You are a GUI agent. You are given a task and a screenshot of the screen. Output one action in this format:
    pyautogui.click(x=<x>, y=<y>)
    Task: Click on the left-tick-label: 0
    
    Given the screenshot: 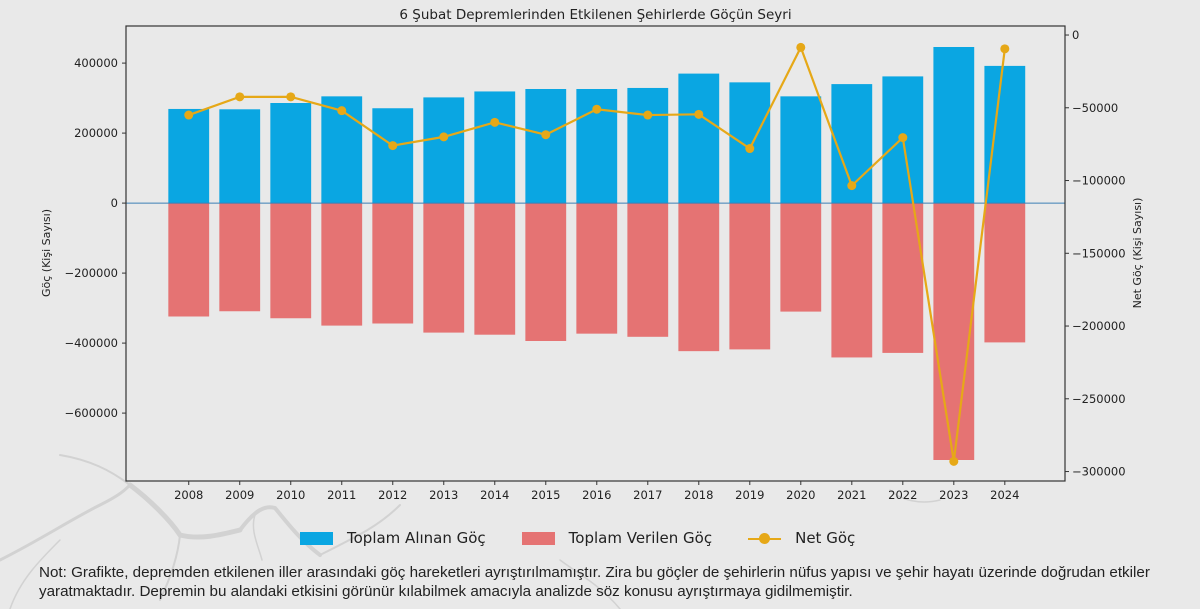 What is the action you would take?
    pyautogui.click(x=114, y=203)
    